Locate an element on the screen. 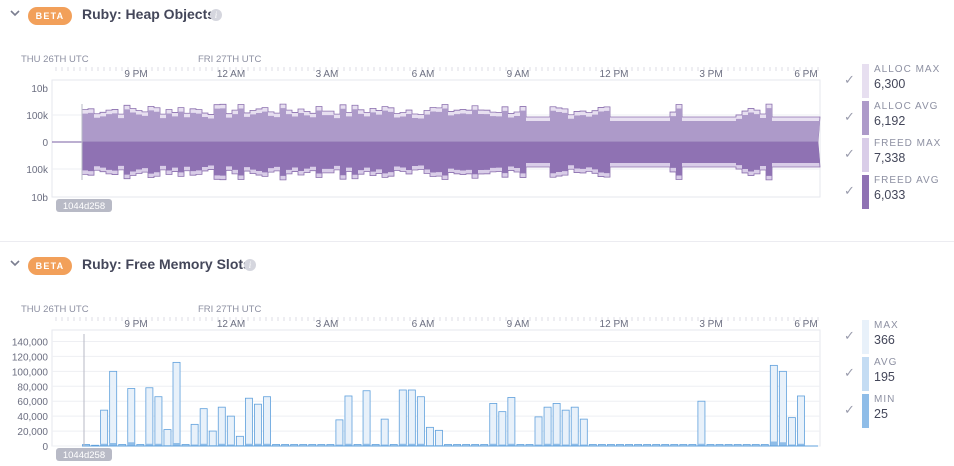 The width and height of the screenshot is (954, 466). legend-item: ✓ FREED AVG 6,033 is located at coordinates (897, 192).